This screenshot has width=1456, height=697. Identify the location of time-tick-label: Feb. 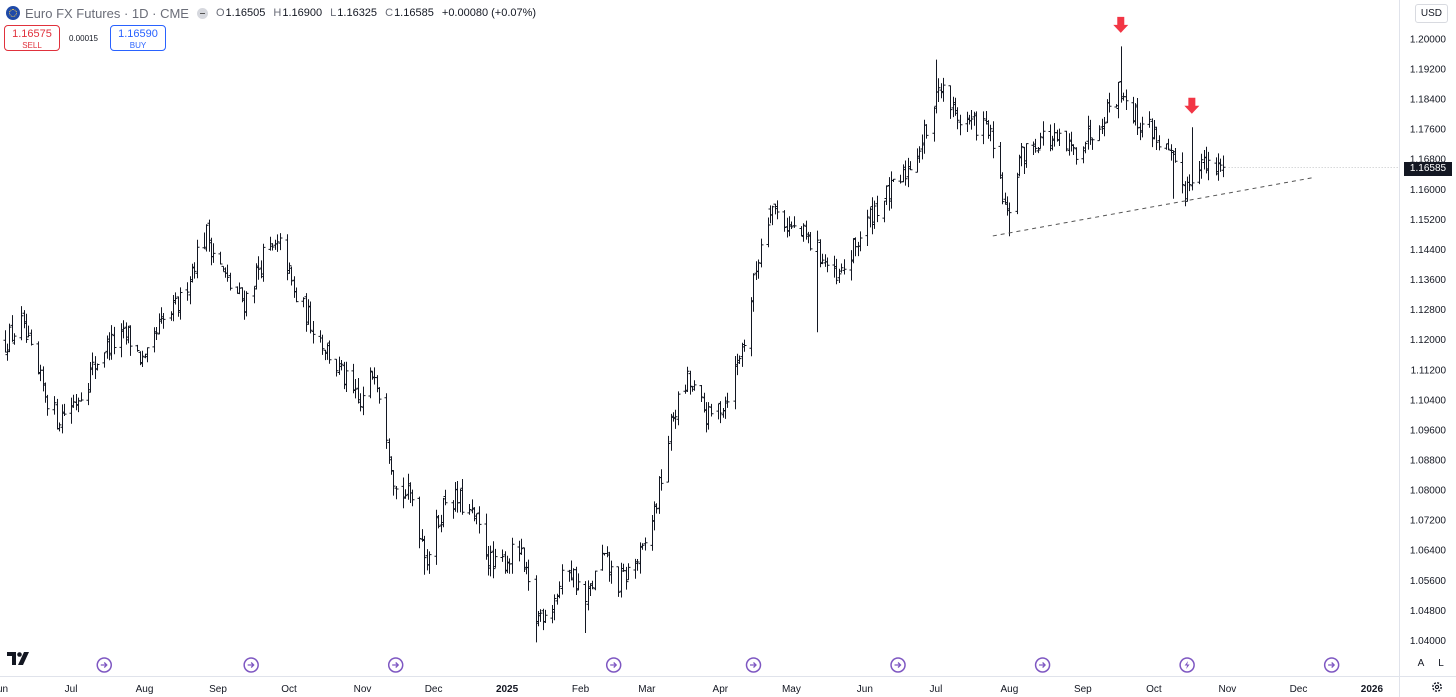
(581, 689).